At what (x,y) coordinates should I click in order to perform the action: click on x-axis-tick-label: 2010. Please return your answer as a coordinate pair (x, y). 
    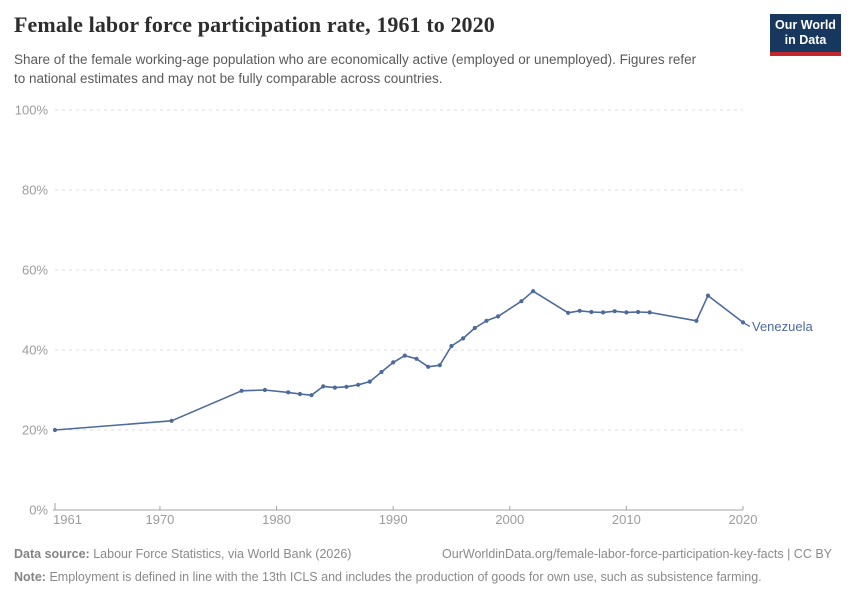
    Looking at the image, I should click on (626, 519).